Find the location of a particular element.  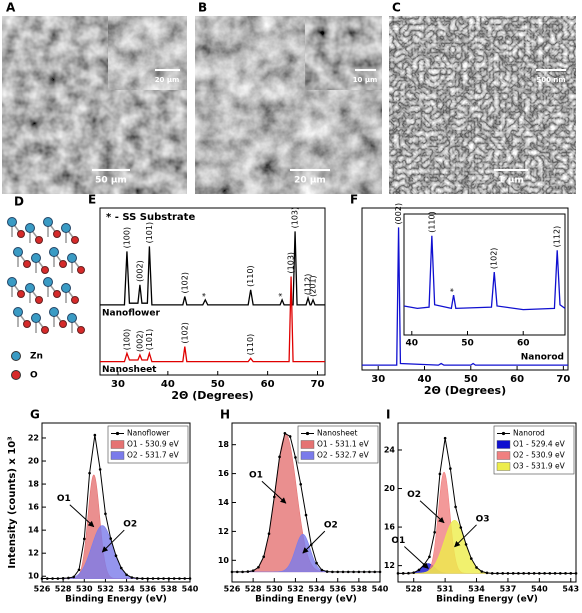

xrd-line is located at coordinates (212, 268).